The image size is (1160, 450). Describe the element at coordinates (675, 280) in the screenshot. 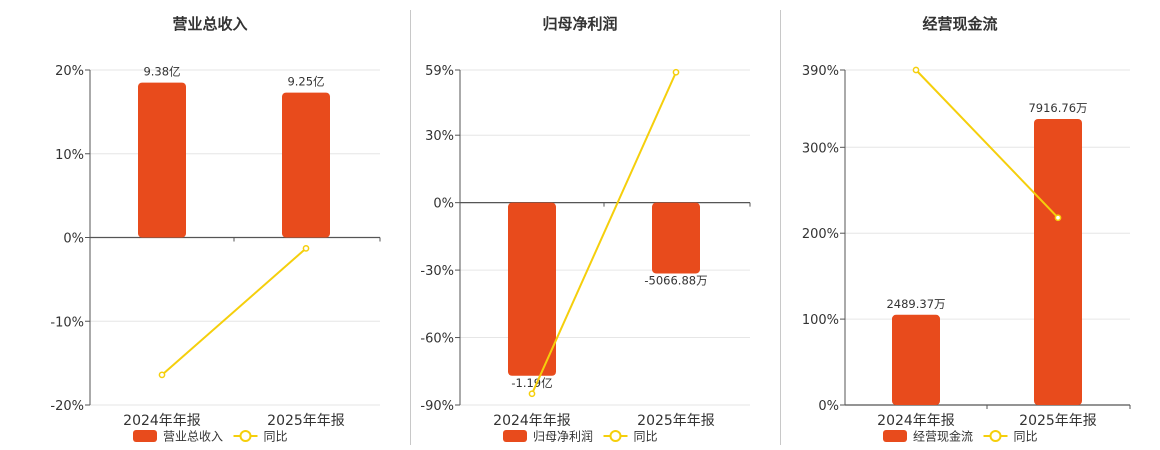

I see `bar-data-label: -5066.88万` at that location.